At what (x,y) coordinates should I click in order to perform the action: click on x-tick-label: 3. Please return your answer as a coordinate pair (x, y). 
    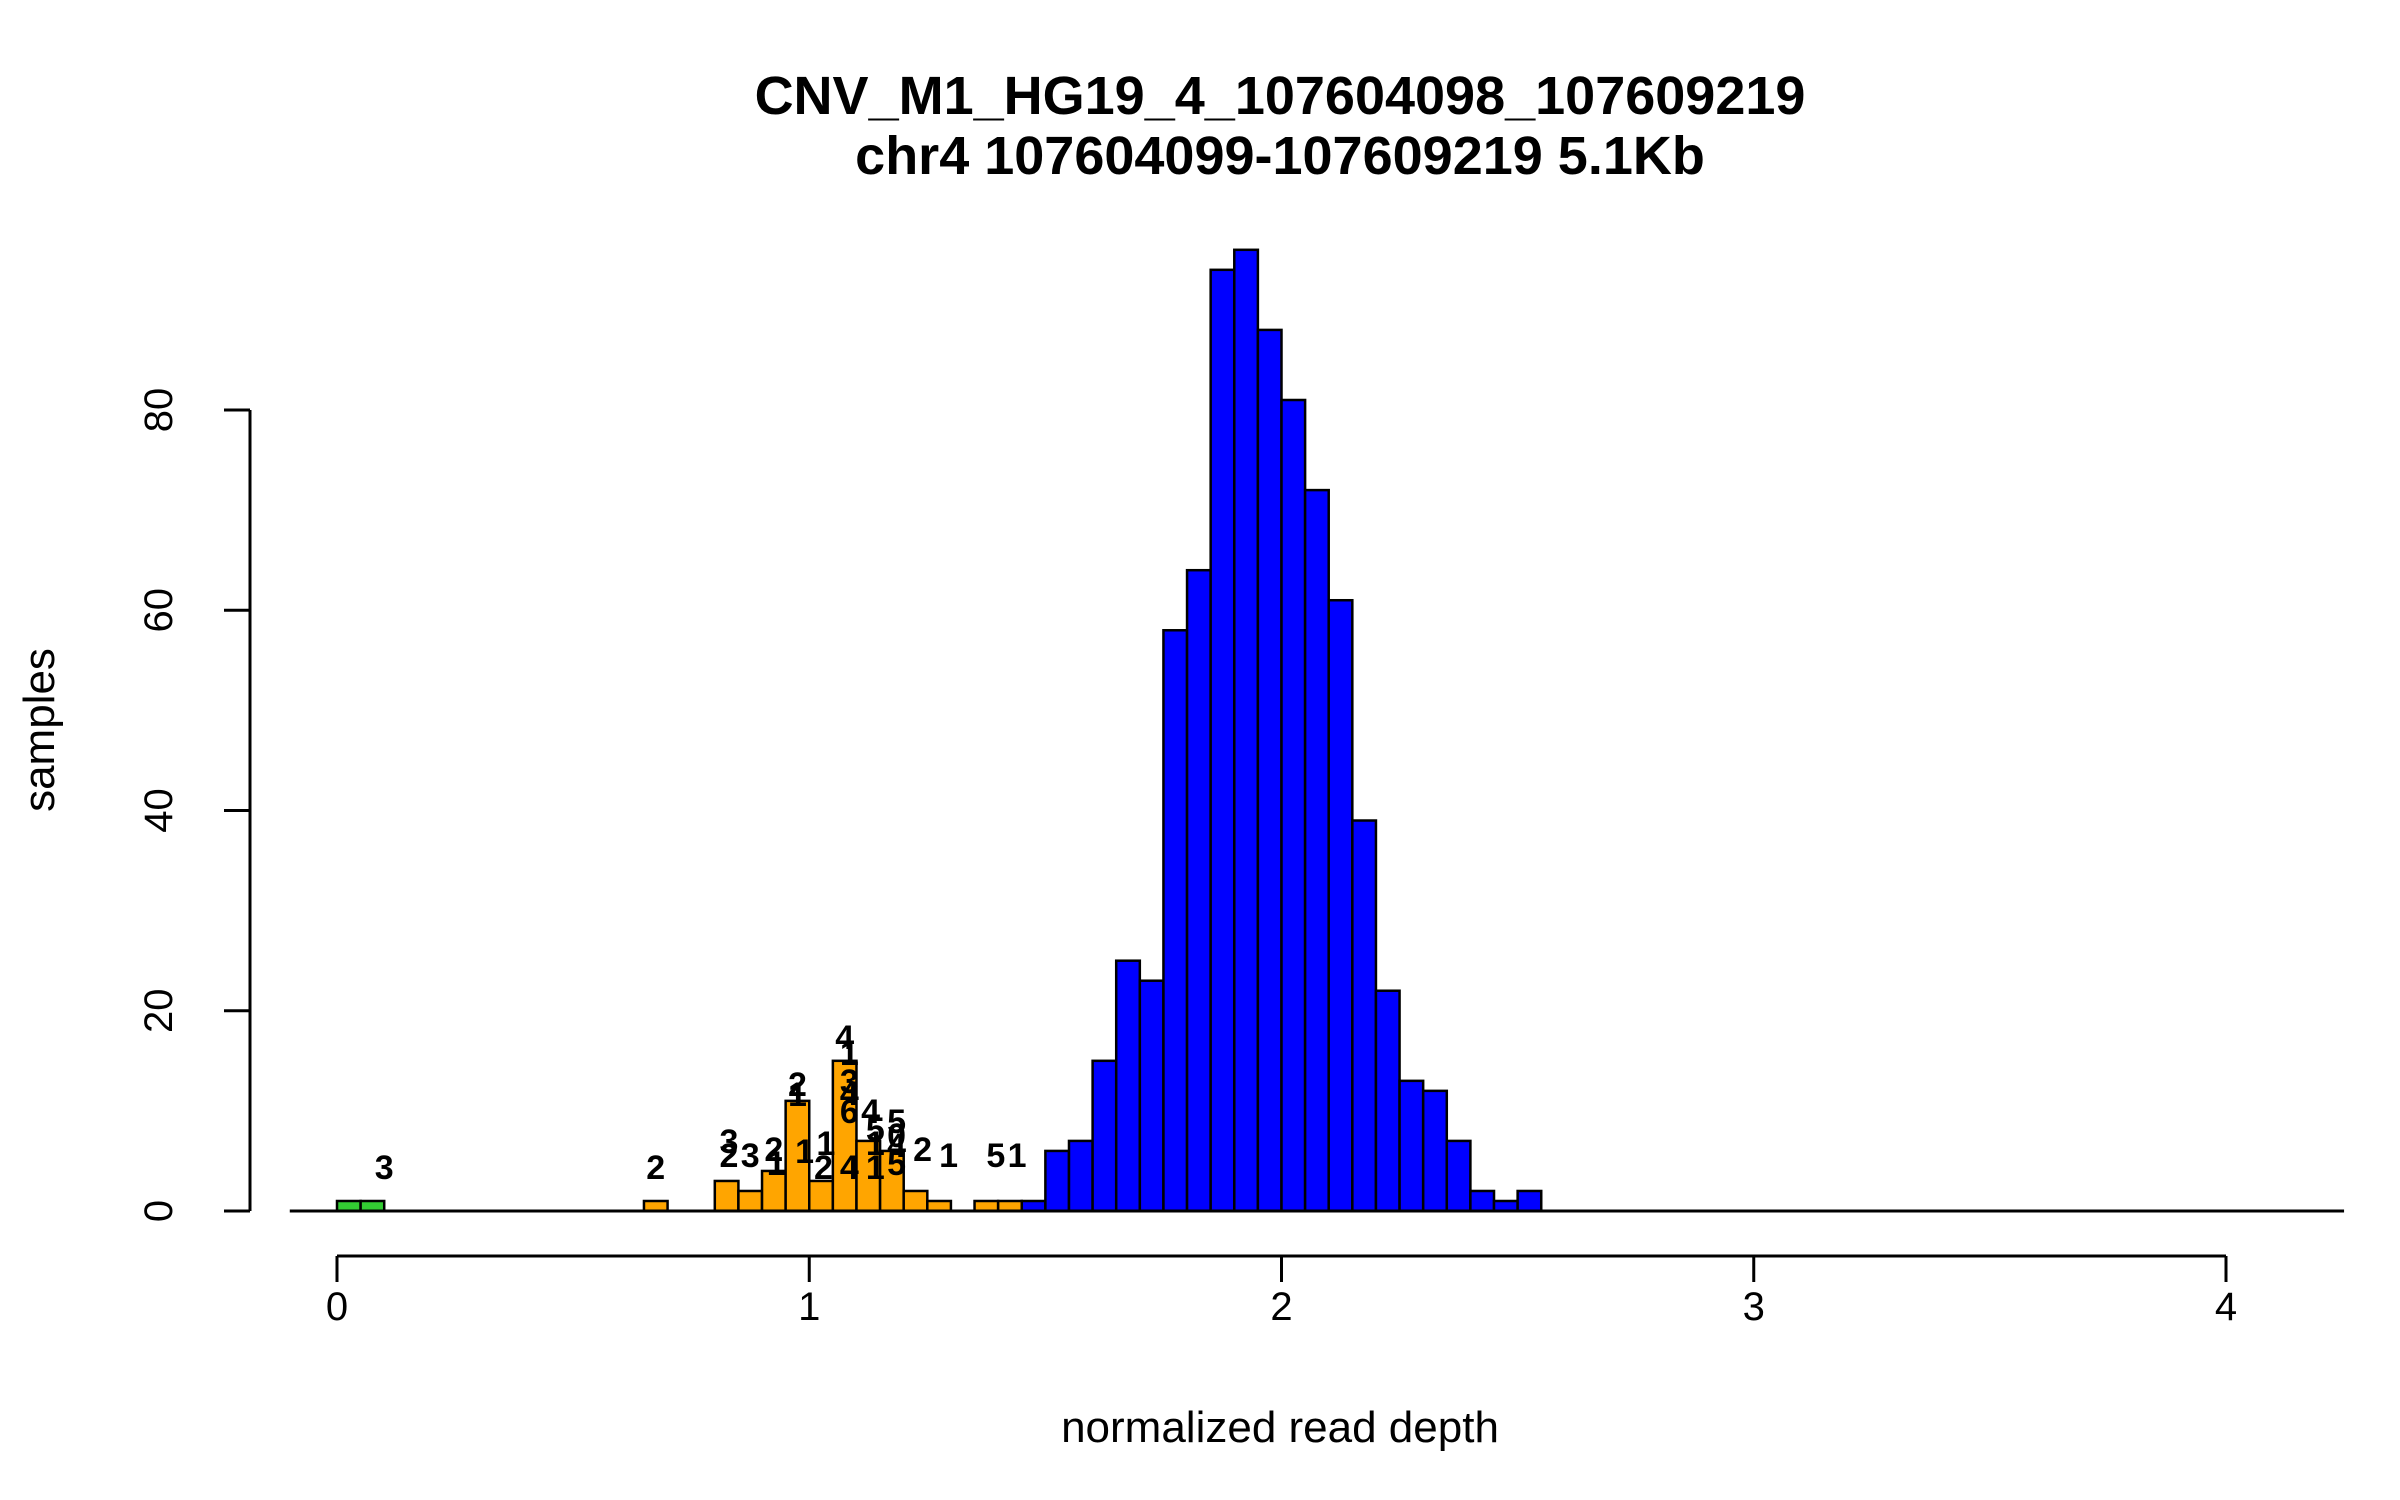
    Looking at the image, I should click on (1754, 1307).